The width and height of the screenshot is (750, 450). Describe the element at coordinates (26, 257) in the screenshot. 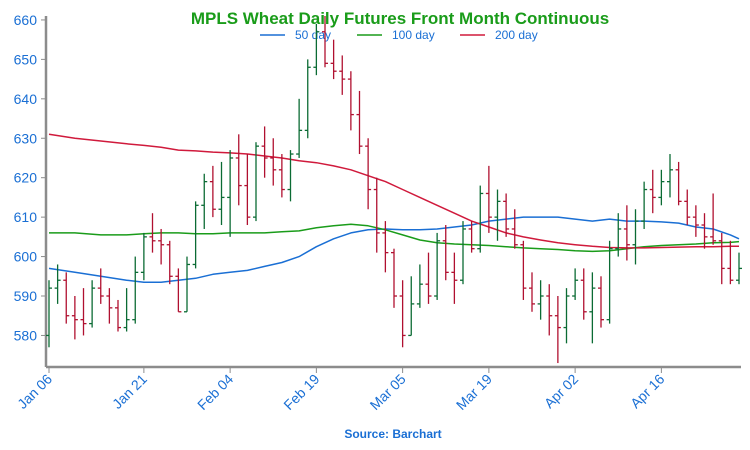

I see `y-tick-label: 600` at that location.